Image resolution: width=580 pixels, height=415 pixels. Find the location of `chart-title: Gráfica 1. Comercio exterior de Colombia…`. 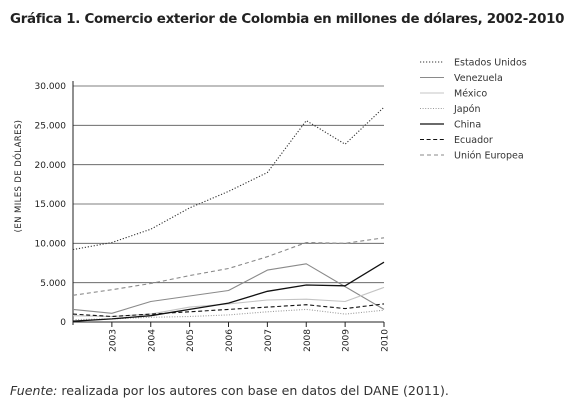

chart-title: Gráfica 1. Comercio exterior de Colombia… is located at coordinates (287, 19).